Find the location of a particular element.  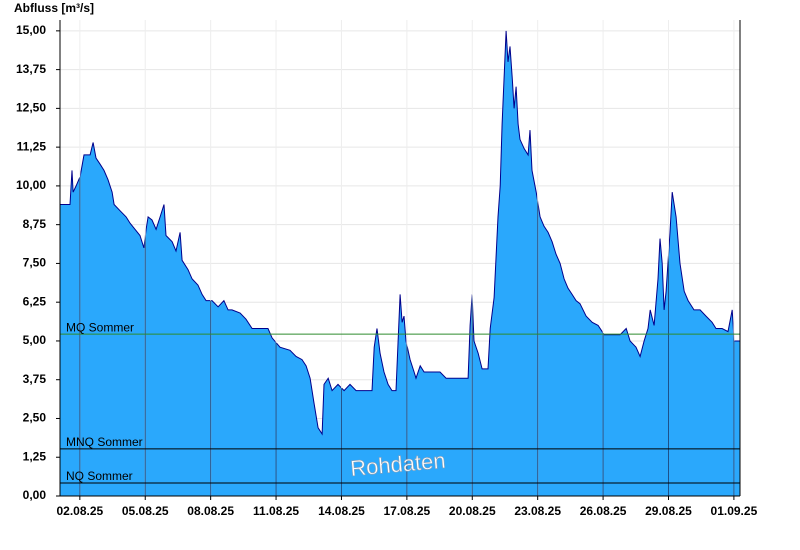

y-tick-label: 5,00 is located at coordinates (35, 340).